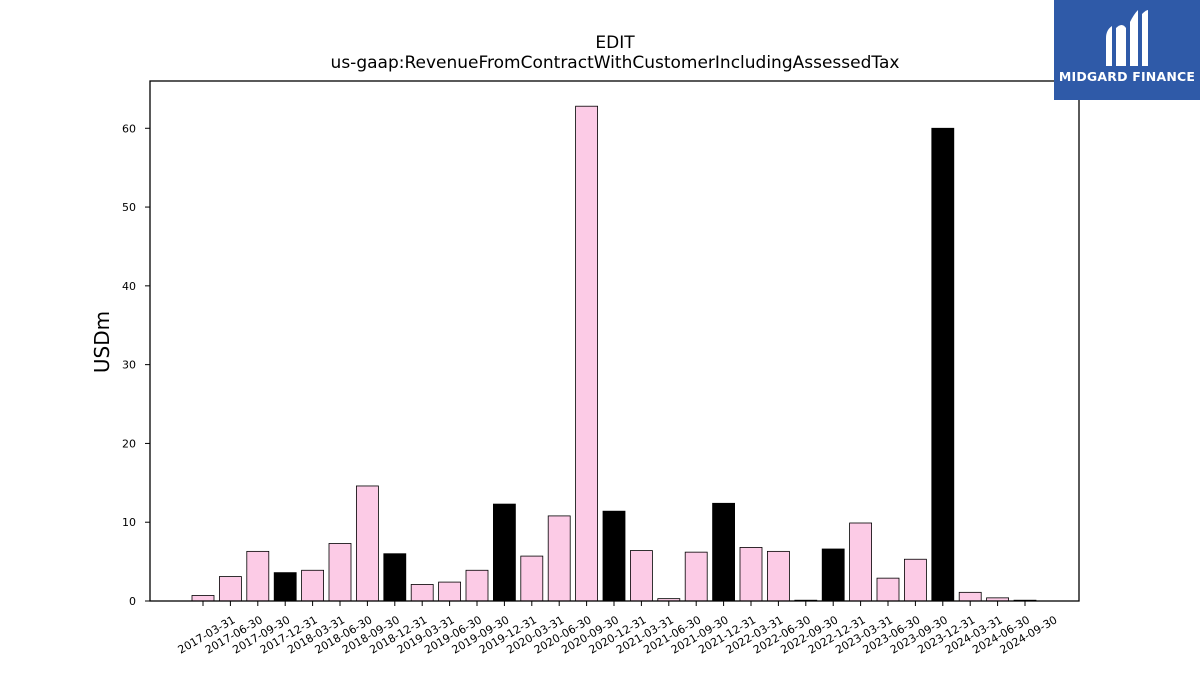 This screenshot has width=1200, height=675. I want to click on y-tick-label: 20, so click(129, 443).